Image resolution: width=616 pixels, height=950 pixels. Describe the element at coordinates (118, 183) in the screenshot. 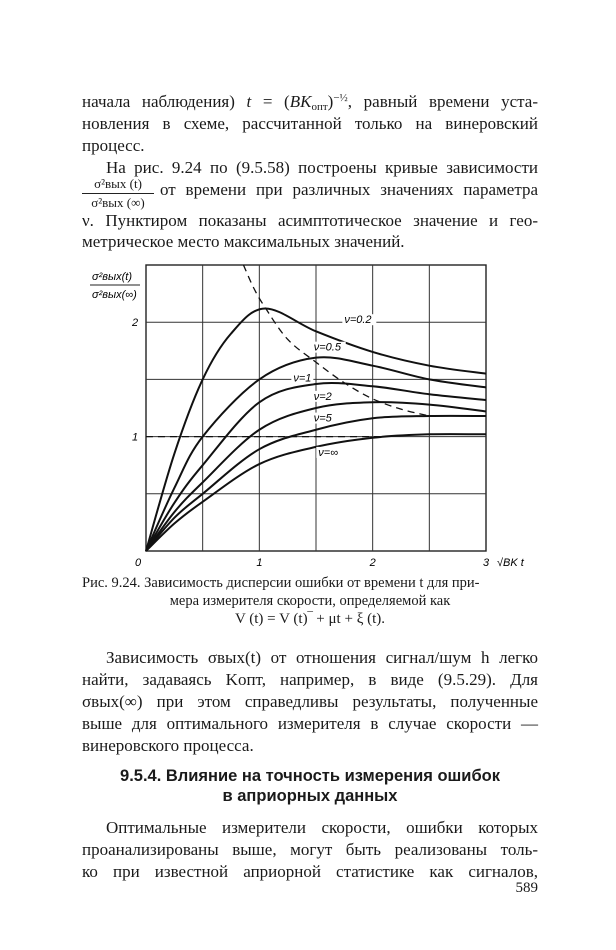

I see `fraction-numerator: σ²вых (t)` at that location.